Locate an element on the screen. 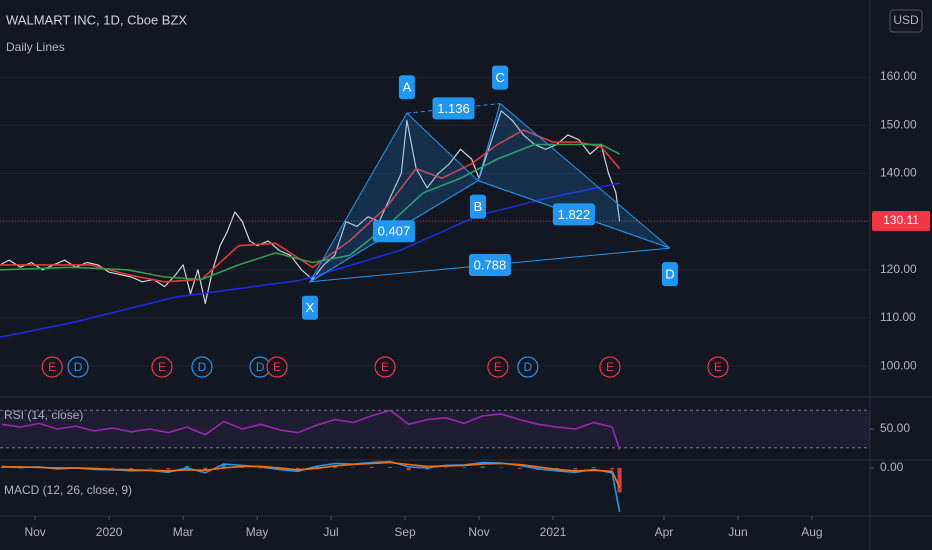  y-tick-label: 110.00 is located at coordinates (898, 317).